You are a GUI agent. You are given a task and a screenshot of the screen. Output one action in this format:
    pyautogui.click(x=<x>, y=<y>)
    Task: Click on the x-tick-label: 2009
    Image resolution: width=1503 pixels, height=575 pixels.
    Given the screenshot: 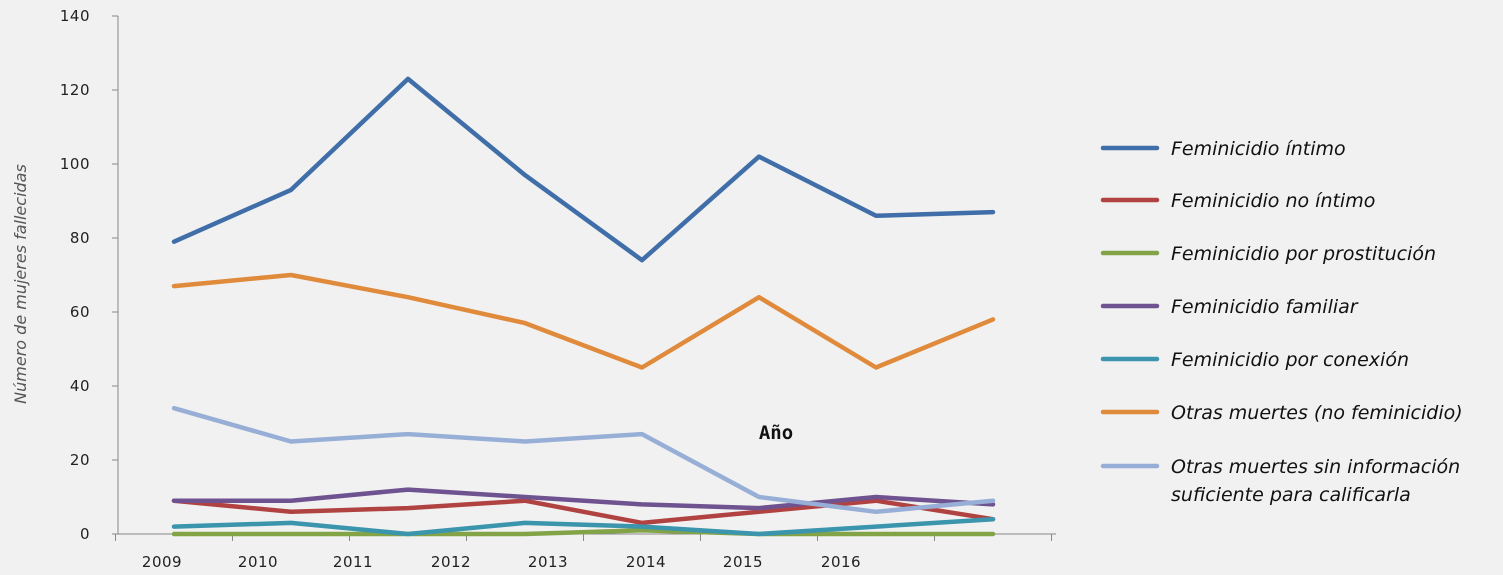 What is the action you would take?
    pyautogui.click(x=162, y=562)
    